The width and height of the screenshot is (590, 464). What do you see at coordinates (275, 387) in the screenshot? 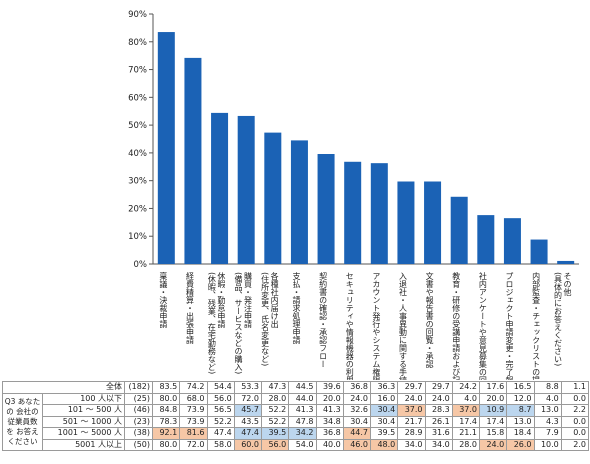
I see `table-cell: 47.3` at bounding box center [275, 387].